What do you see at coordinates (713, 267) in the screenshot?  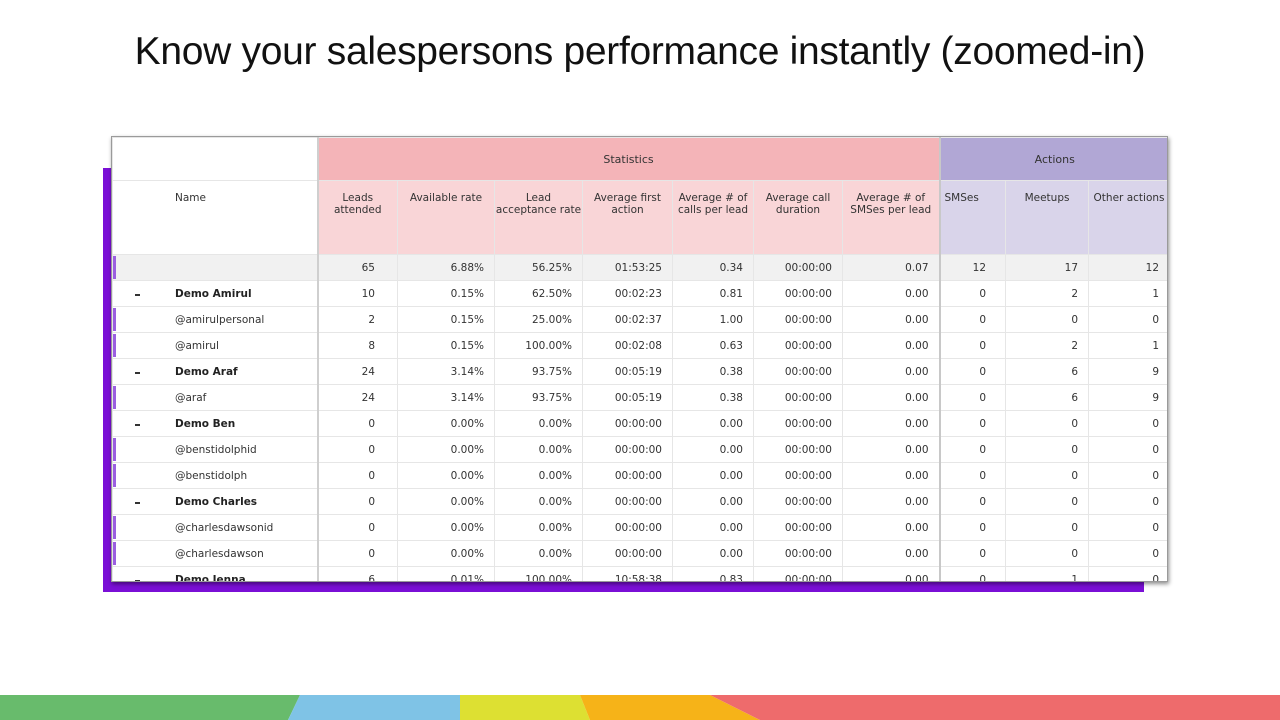 I see `total-average-calls-per-lead: 0.34` at bounding box center [713, 267].